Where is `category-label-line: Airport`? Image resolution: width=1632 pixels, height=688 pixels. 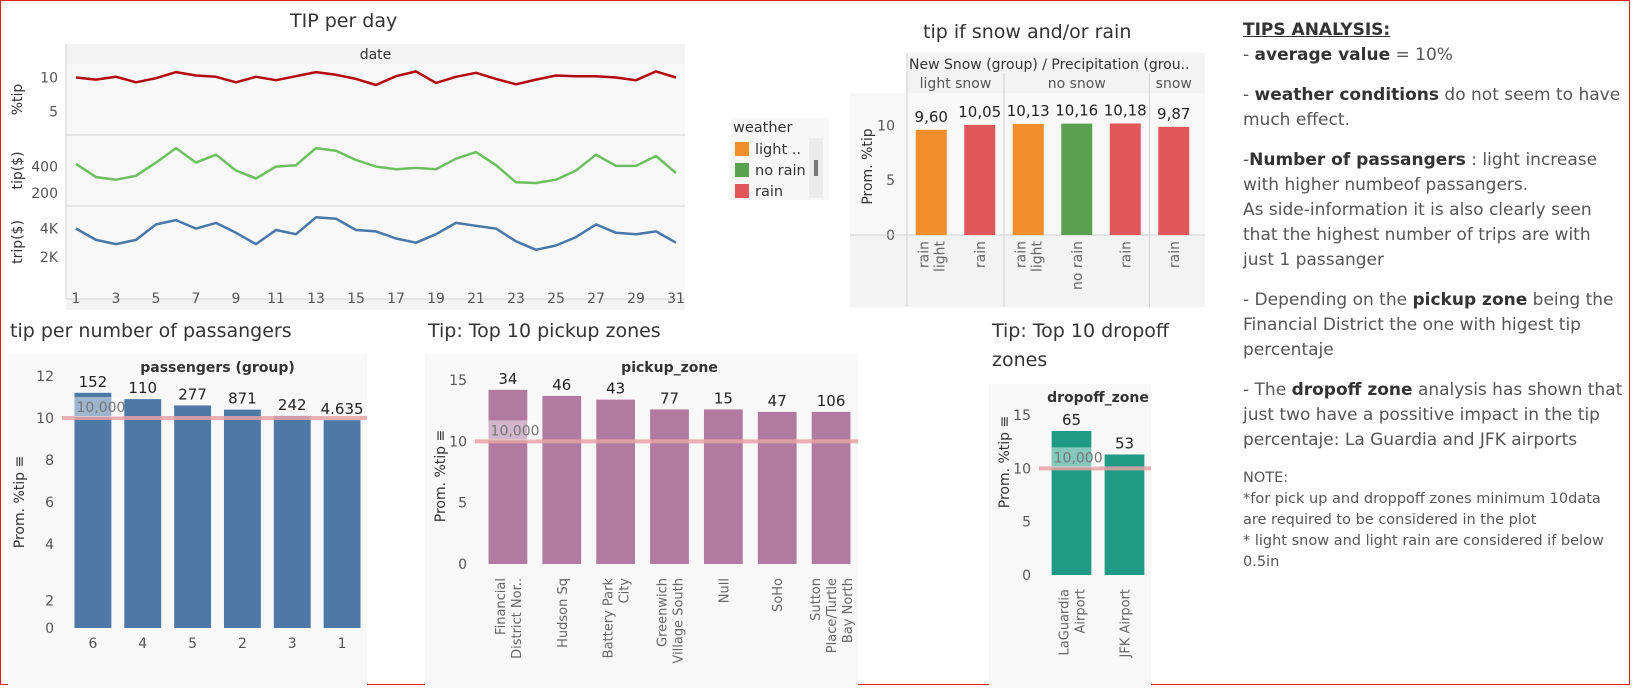
category-label-line: Airport is located at coordinates (1081, 611).